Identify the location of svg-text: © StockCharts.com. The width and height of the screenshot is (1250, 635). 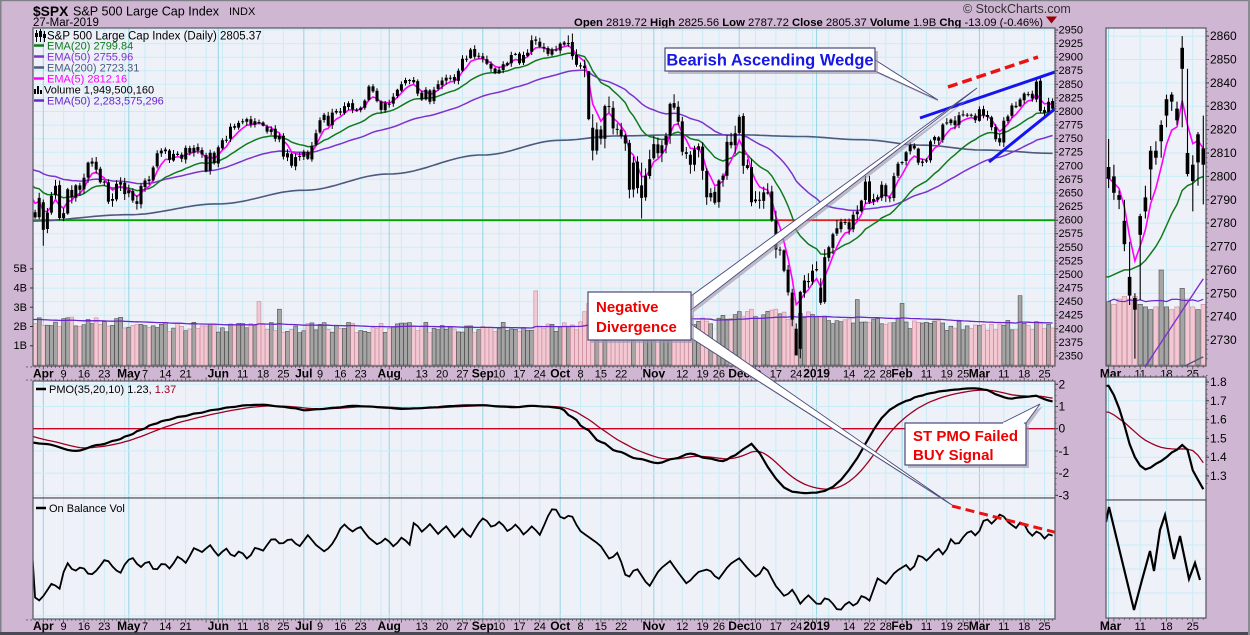
(1017, 9).